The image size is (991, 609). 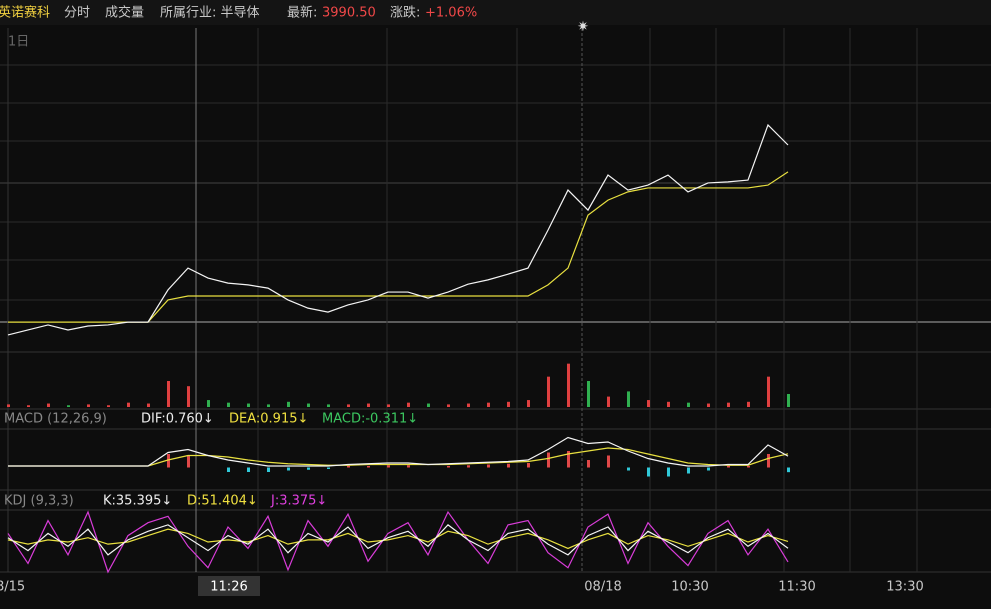 What do you see at coordinates (796, 587) in the screenshot?
I see `time-label: 11:30` at bounding box center [796, 587].